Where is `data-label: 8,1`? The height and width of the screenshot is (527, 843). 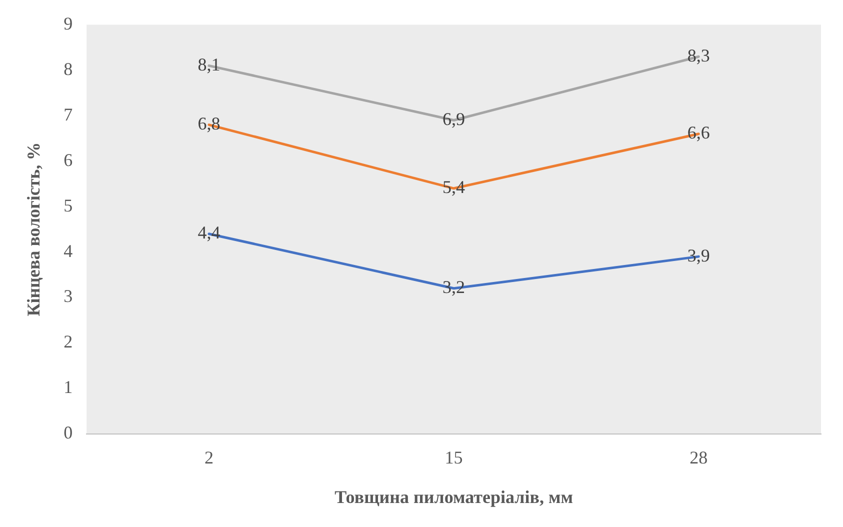 data-label: 8,1 is located at coordinates (209, 64).